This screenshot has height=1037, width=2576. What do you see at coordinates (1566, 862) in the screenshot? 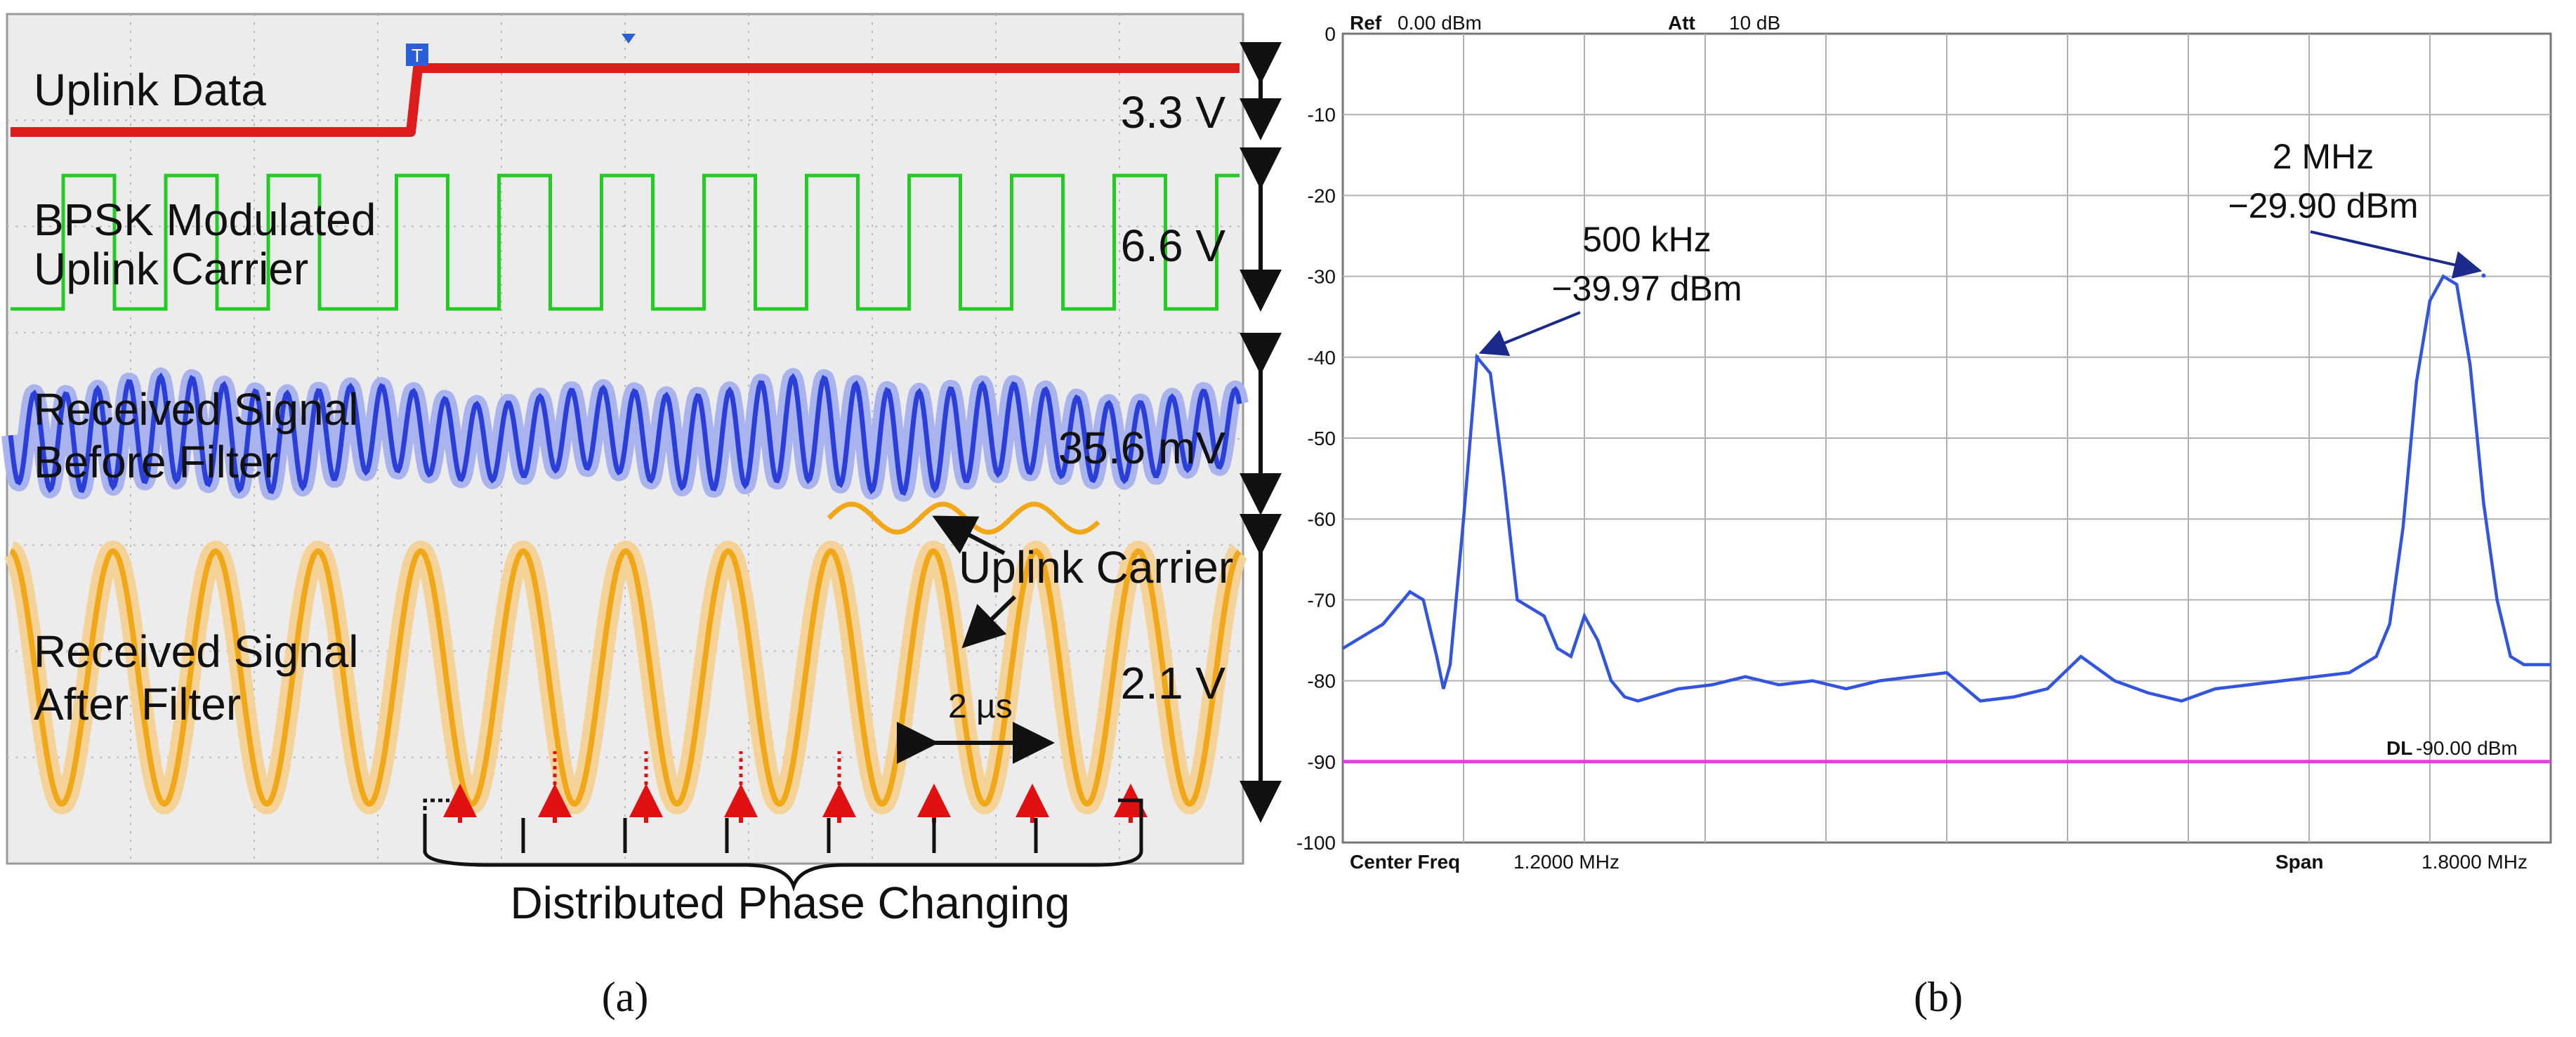
I see `center-freq-value: 1.2000 MHz` at bounding box center [1566, 862].